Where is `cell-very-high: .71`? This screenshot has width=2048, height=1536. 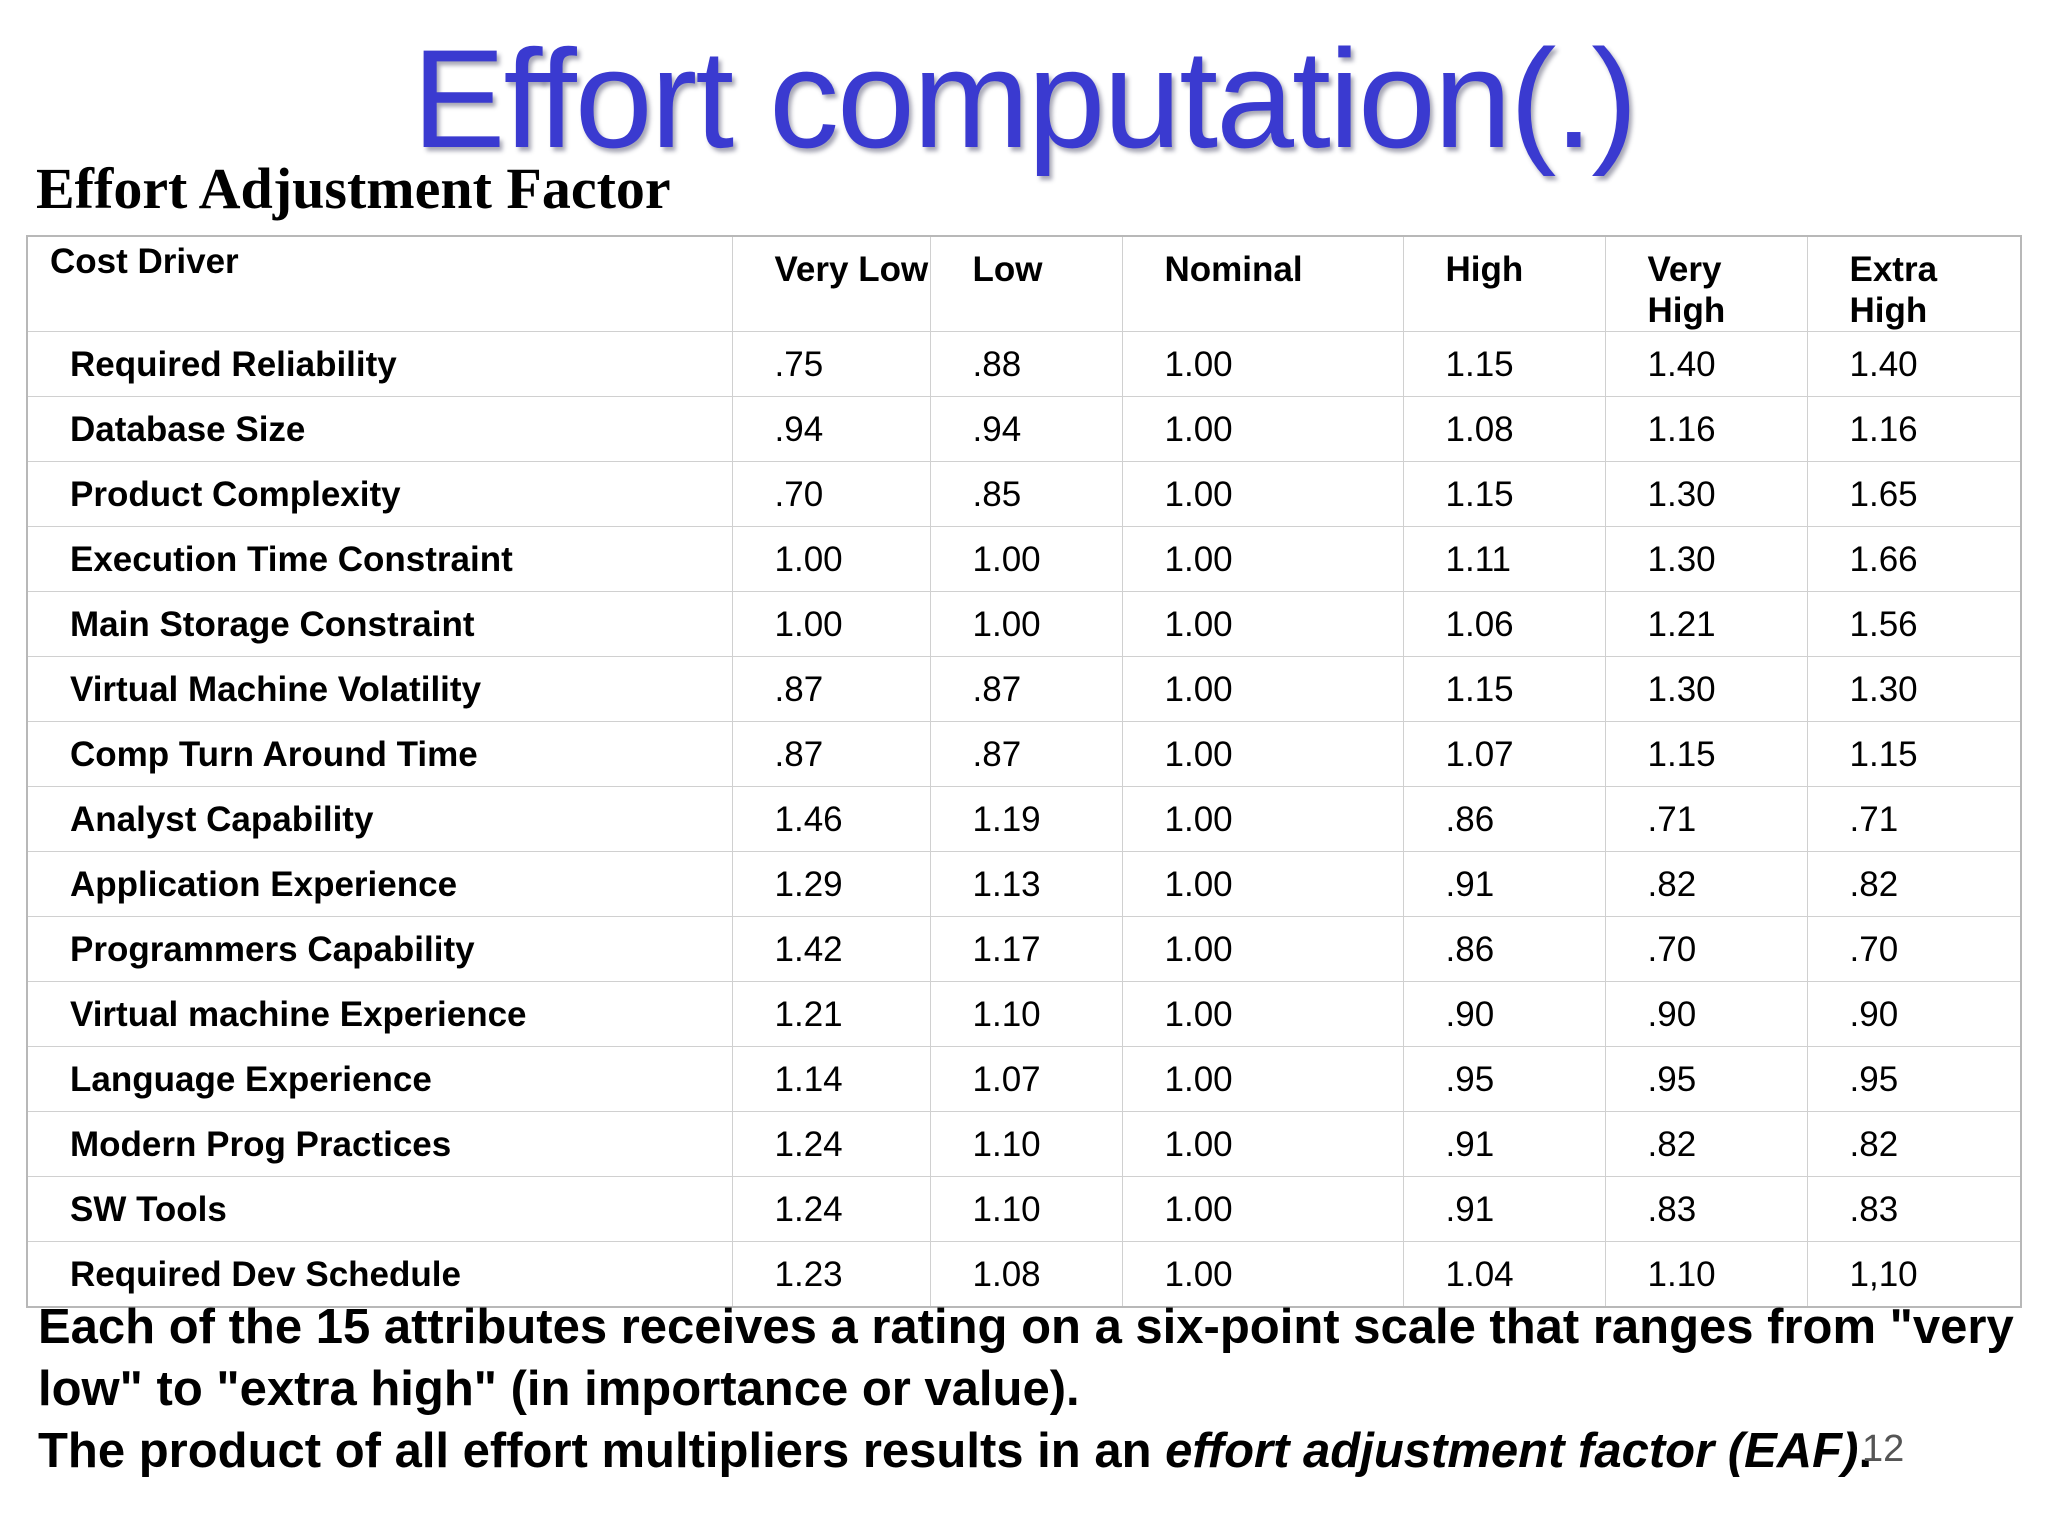
cell-very-high: .71 is located at coordinates (1706, 819).